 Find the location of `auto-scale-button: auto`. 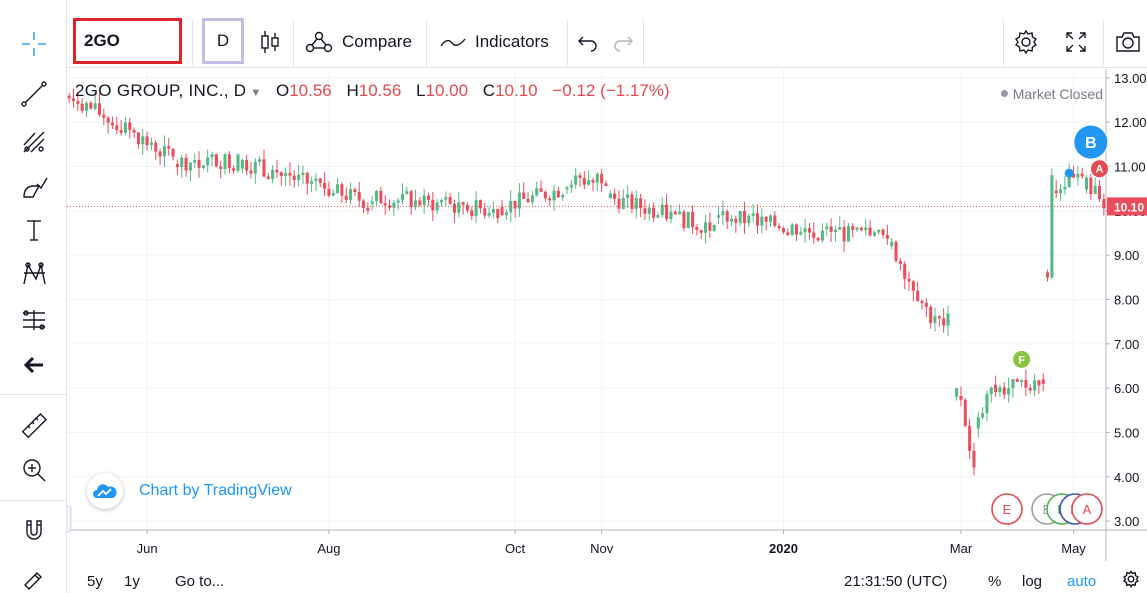

auto-scale-button: auto is located at coordinates (1082, 581).